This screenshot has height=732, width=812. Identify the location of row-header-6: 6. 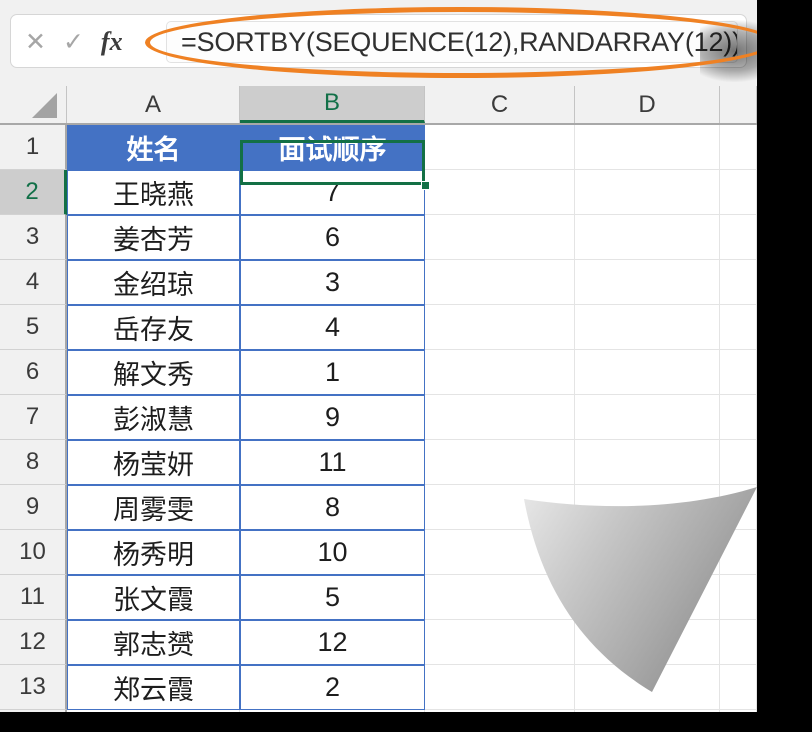
(33, 372).